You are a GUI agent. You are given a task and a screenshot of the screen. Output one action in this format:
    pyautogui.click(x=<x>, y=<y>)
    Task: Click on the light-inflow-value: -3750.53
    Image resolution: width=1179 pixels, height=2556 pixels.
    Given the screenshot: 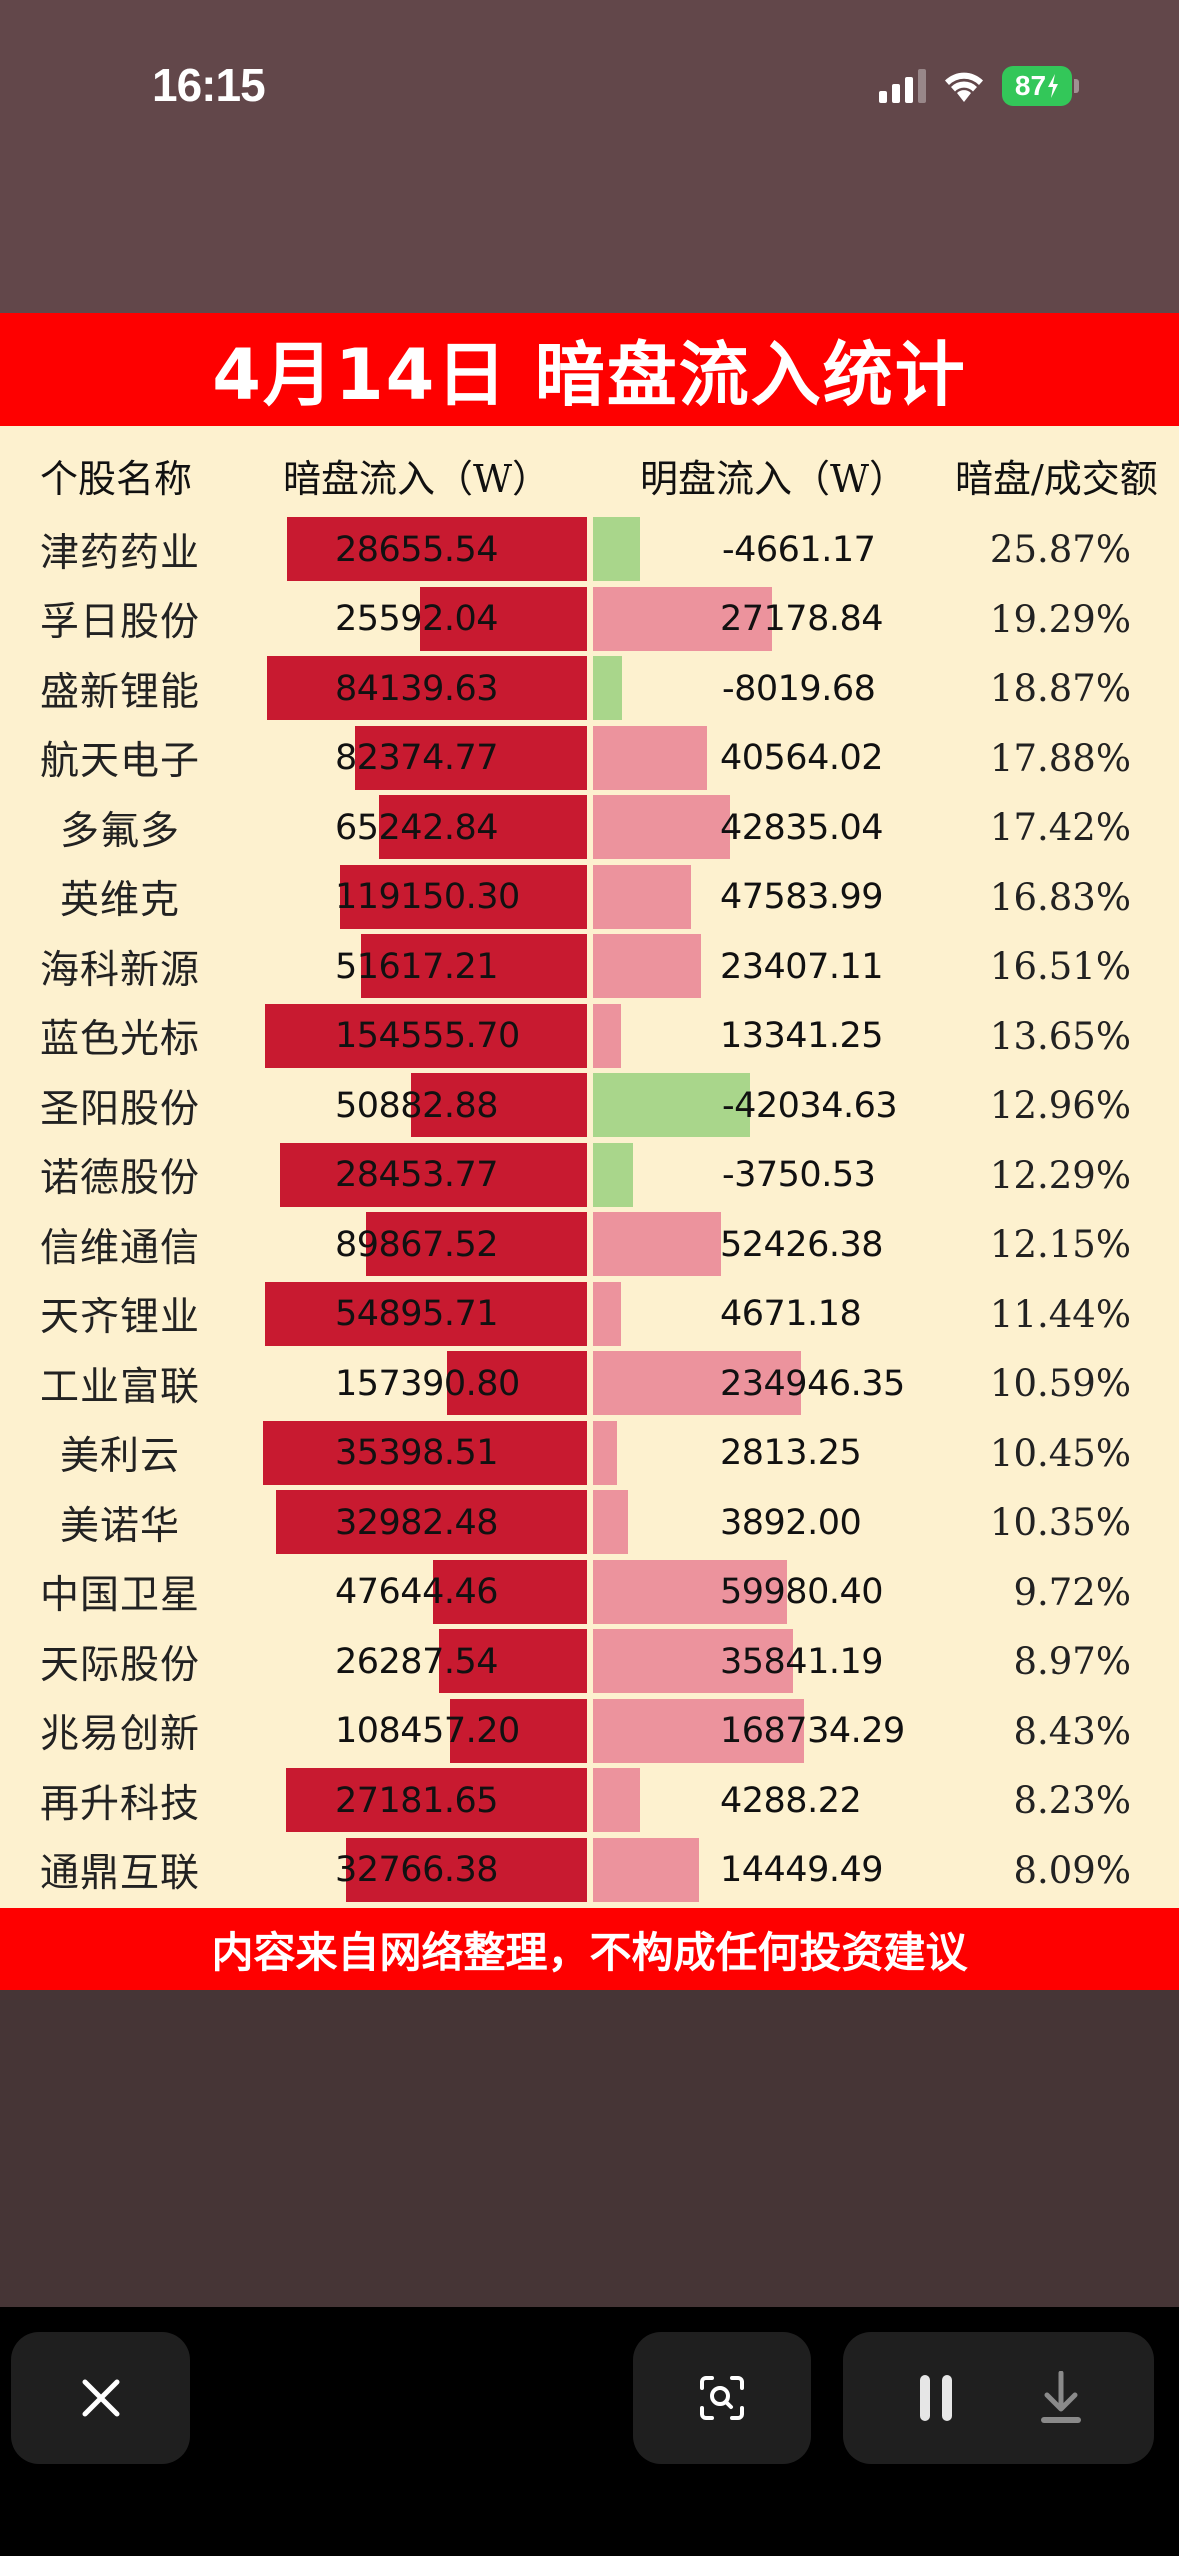 What is the action you would take?
    pyautogui.click(x=799, y=1175)
    